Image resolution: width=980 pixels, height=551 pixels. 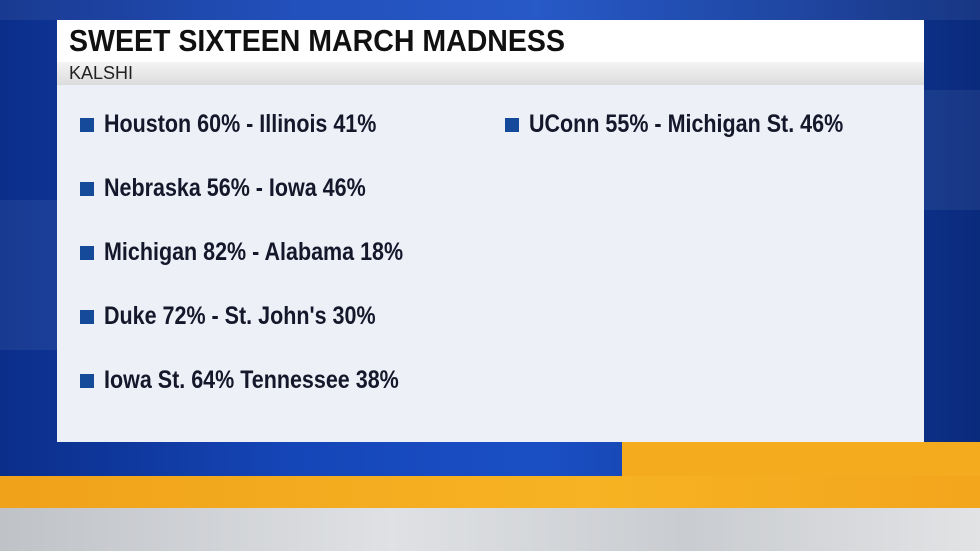 What do you see at coordinates (251, 380) in the screenshot?
I see `item-text: Iowa St. 64% Tennessee 38%` at bounding box center [251, 380].